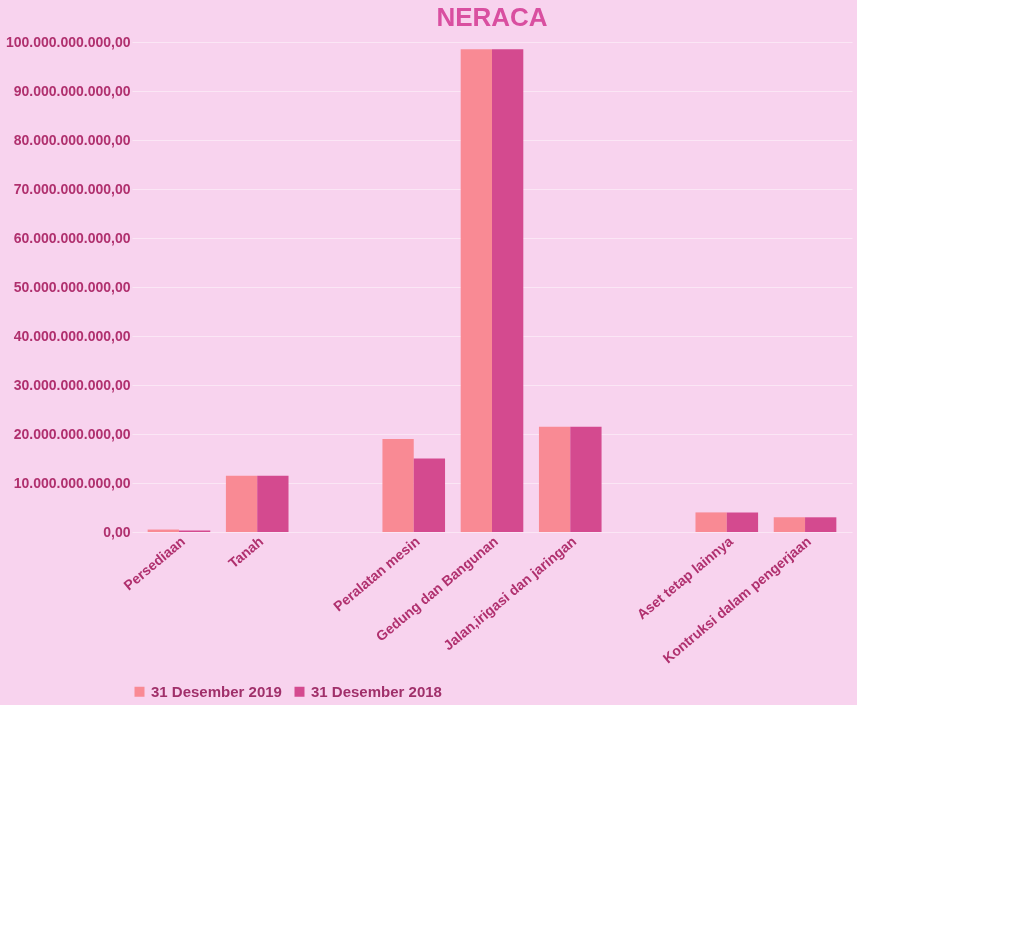  What do you see at coordinates (72, 482) in the screenshot?
I see `y-tick-label: 10.000.000.000,00` at bounding box center [72, 482].